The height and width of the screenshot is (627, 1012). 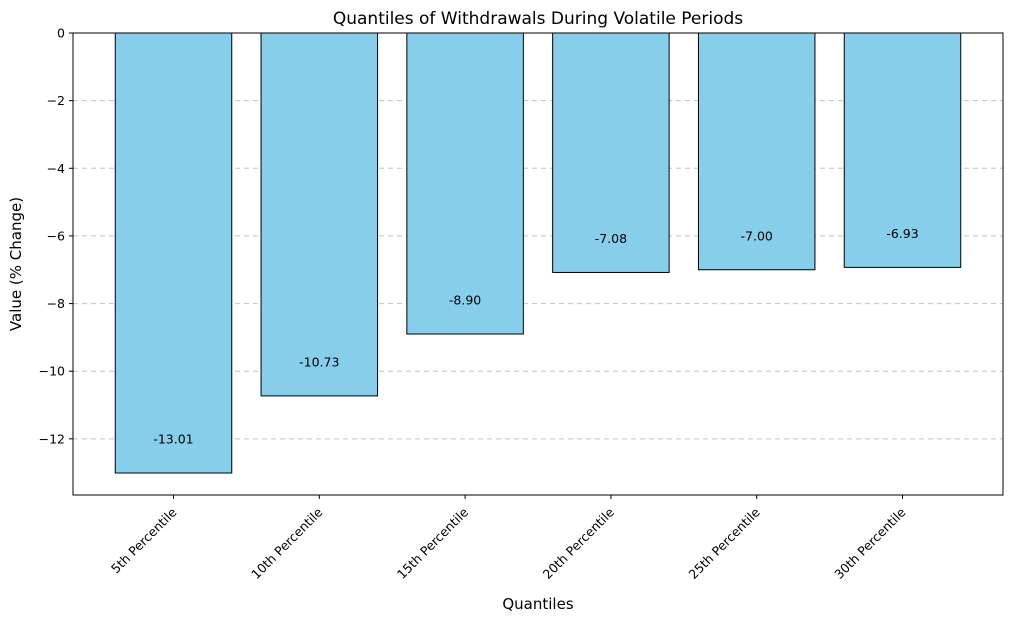 I want to click on x-tick-label: 25th Percentile, so click(x=724, y=543).